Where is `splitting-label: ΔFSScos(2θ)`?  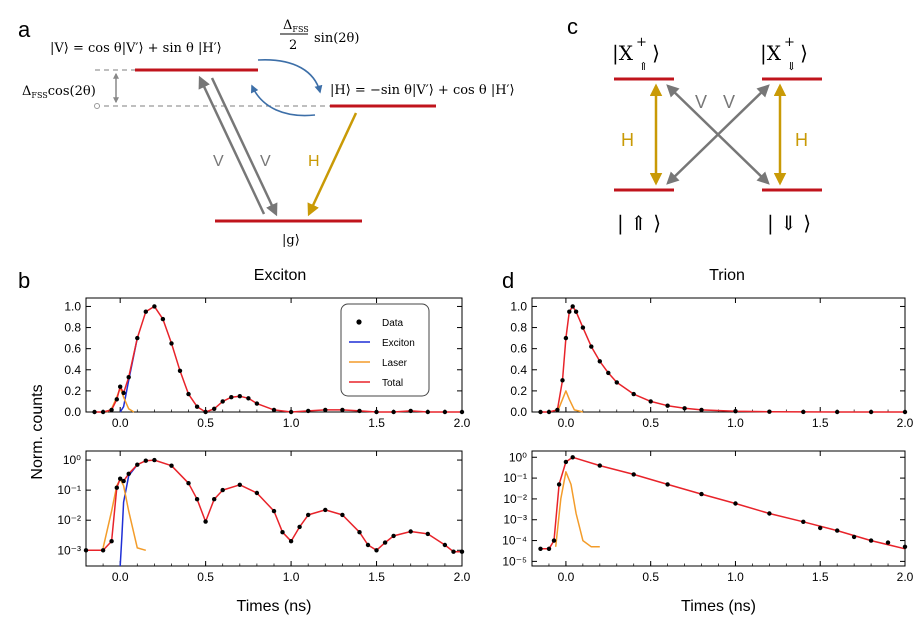
splitting-label: ΔFSScos(2θ) is located at coordinates (59, 92).